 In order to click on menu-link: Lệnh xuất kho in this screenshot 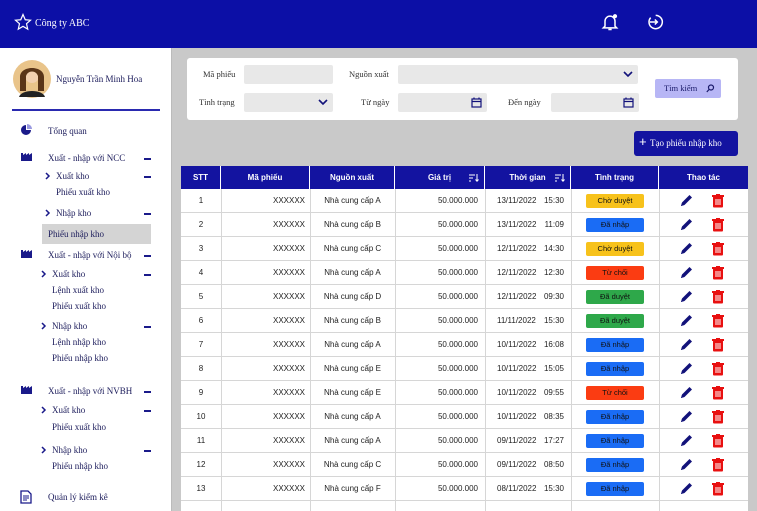, I will do `click(78, 290)`.